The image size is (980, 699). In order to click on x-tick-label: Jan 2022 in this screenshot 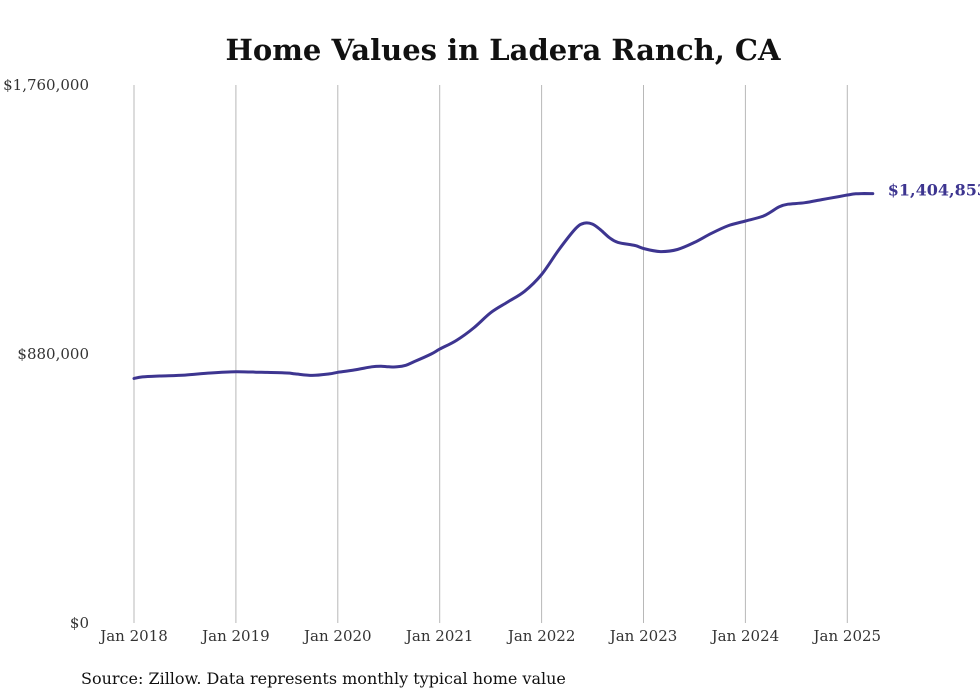, I will do `click(541, 636)`.